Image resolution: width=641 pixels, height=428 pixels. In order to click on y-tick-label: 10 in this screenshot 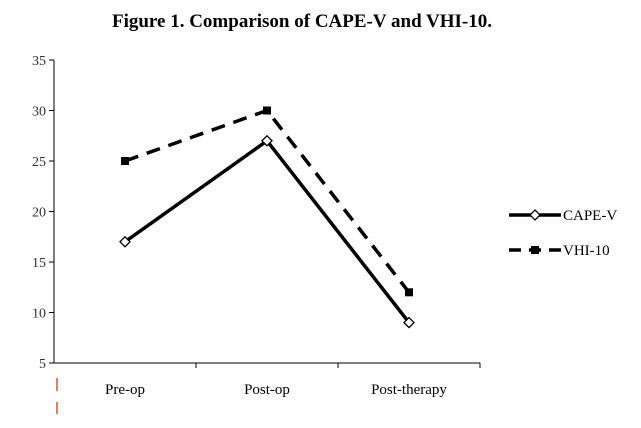, I will do `click(39, 314)`.